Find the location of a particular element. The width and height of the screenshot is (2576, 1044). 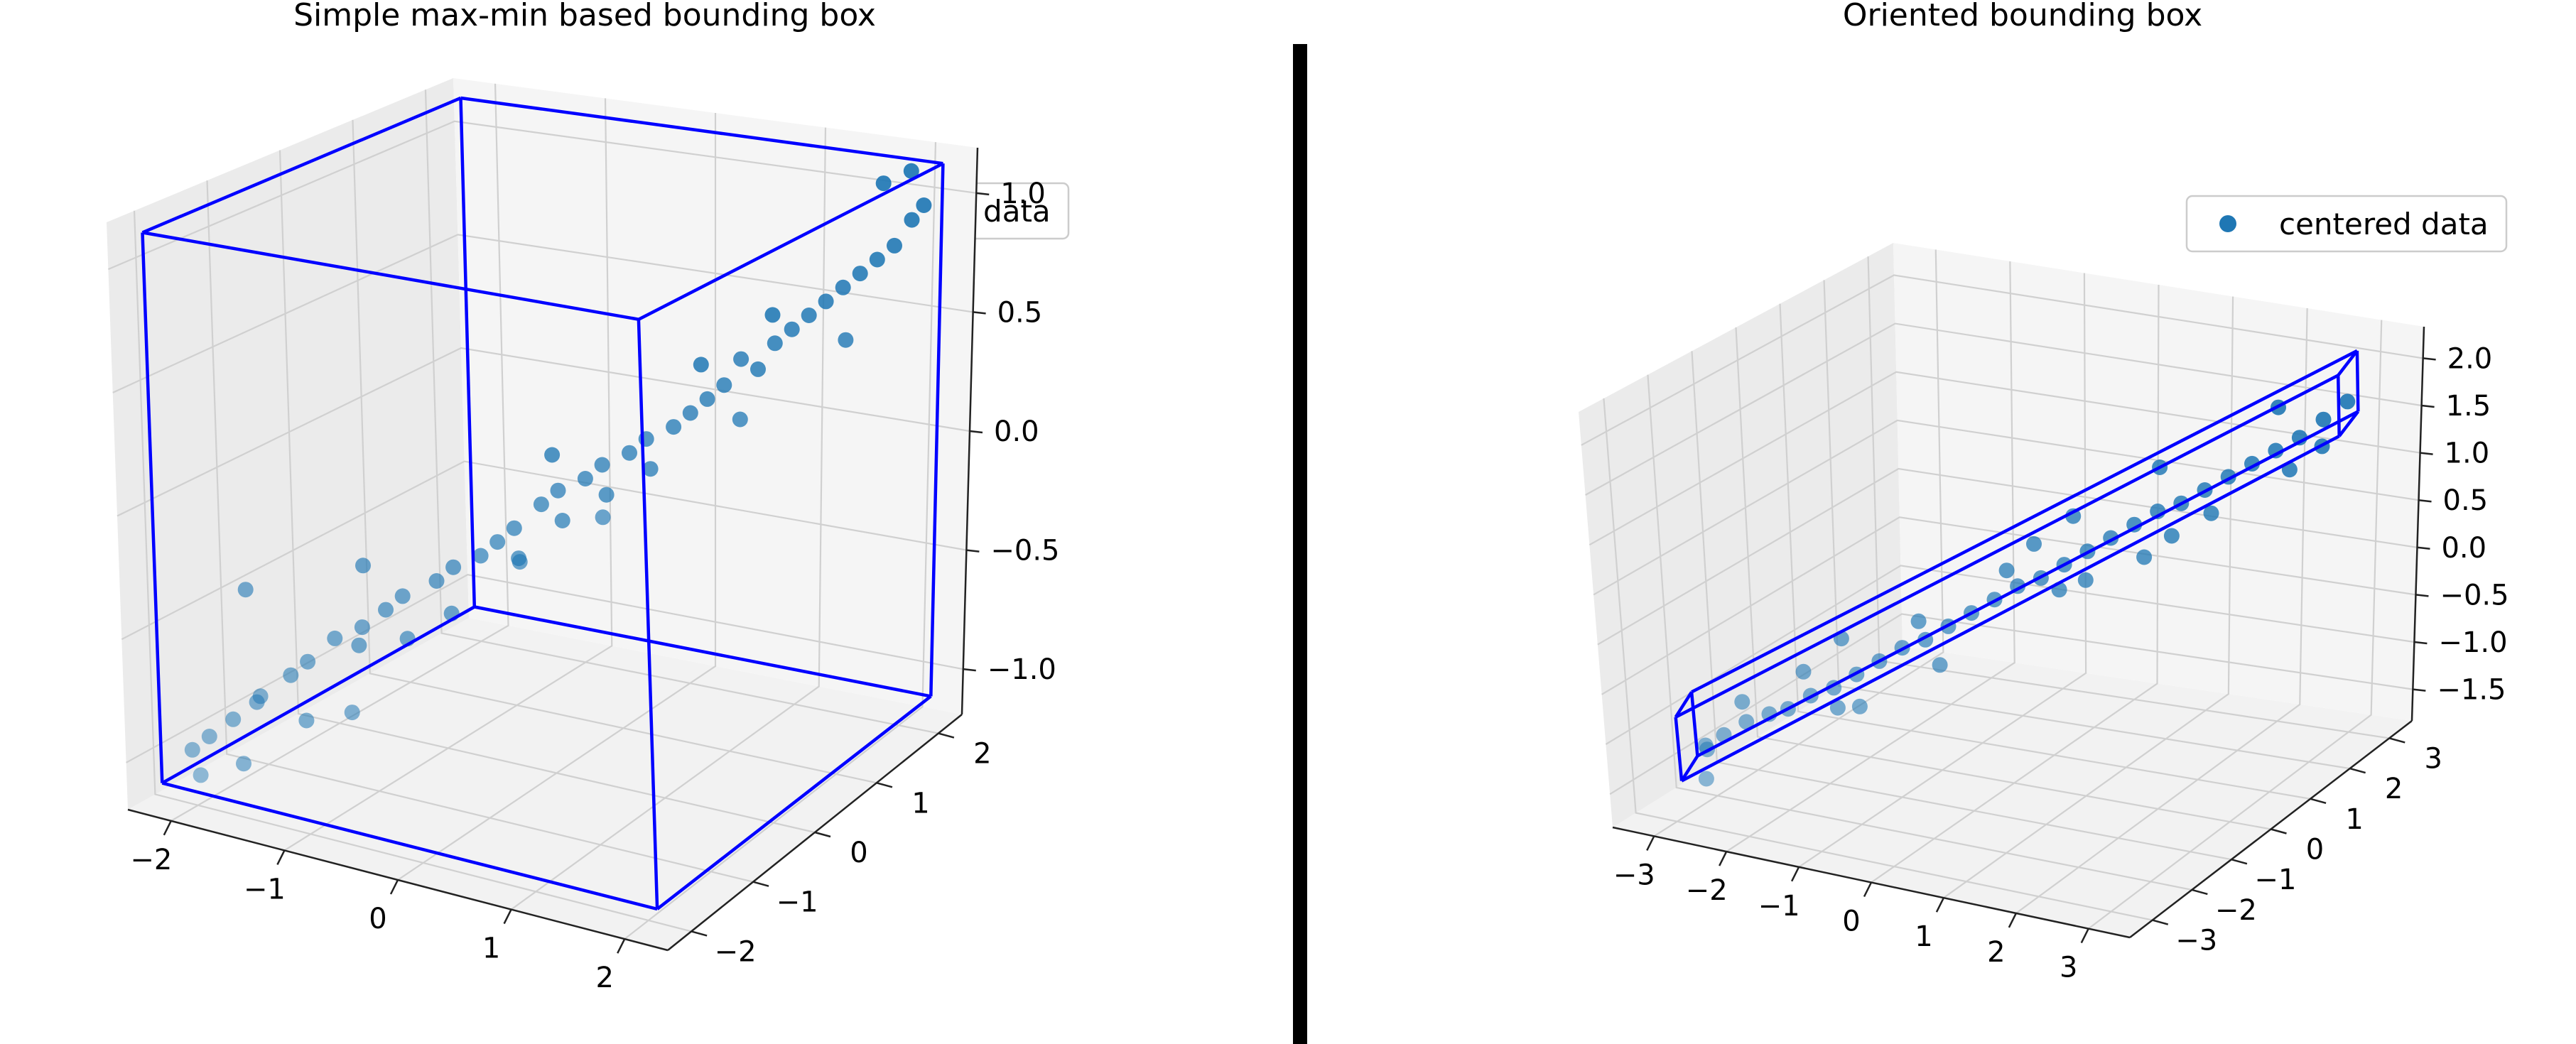

legend-frame is located at coordinates (2346, 224).